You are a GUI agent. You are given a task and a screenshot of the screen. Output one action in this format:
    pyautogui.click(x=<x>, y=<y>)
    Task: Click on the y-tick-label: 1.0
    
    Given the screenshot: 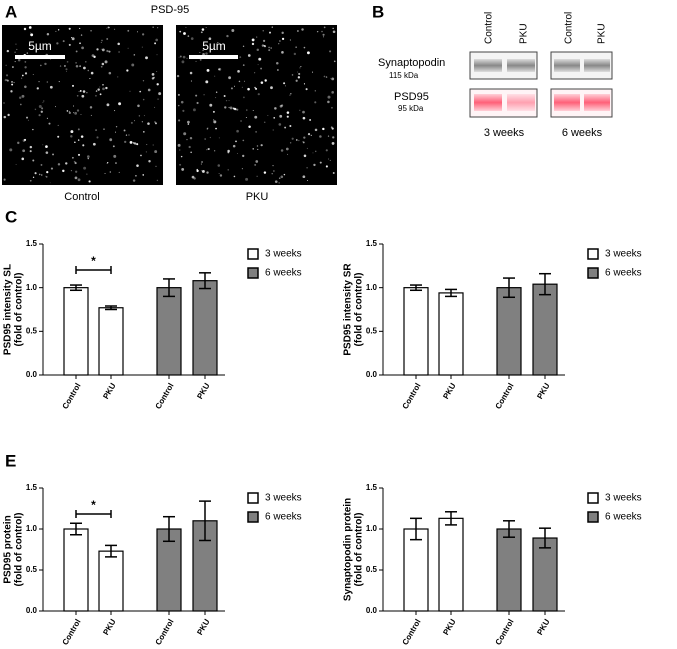 What is the action you would take?
    pyautogui.click(x=372, y=287)
    